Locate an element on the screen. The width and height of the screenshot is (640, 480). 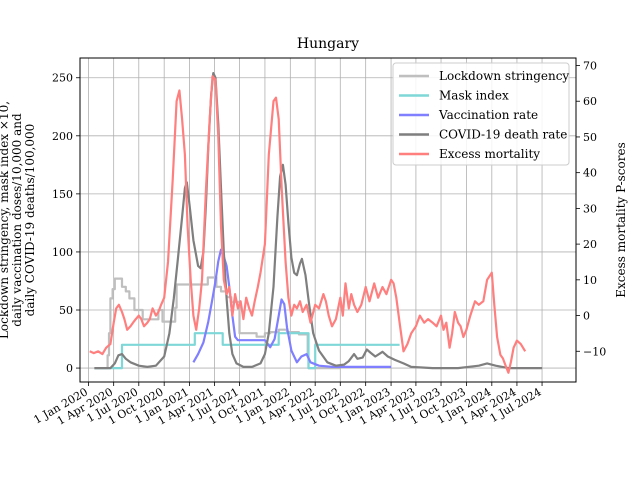
legend-box is located at coordinates (481, 114).